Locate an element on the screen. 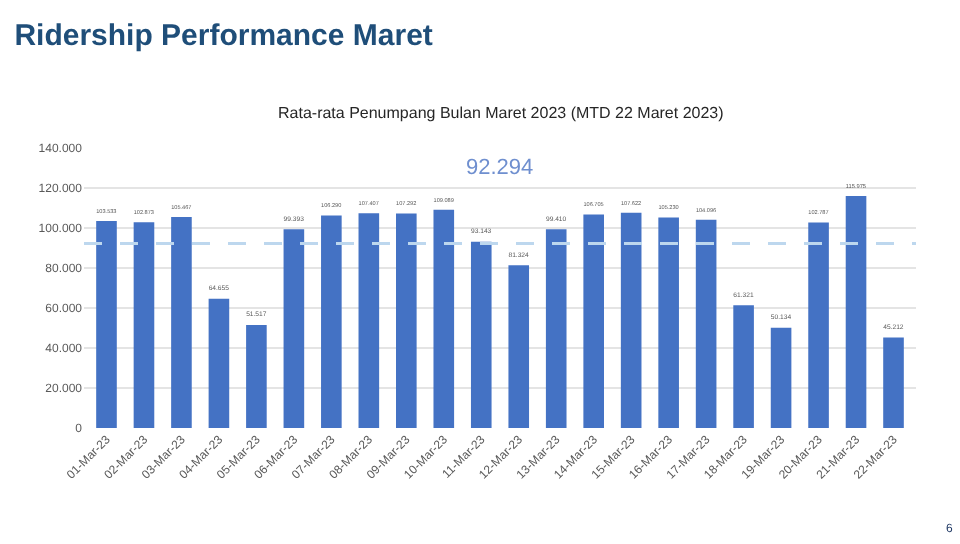  chart-subtitle: Rata-rata Penumpang Bulan Maret 2023 (MTD 22 Maret 2023) is located at coordinates (501, 113).